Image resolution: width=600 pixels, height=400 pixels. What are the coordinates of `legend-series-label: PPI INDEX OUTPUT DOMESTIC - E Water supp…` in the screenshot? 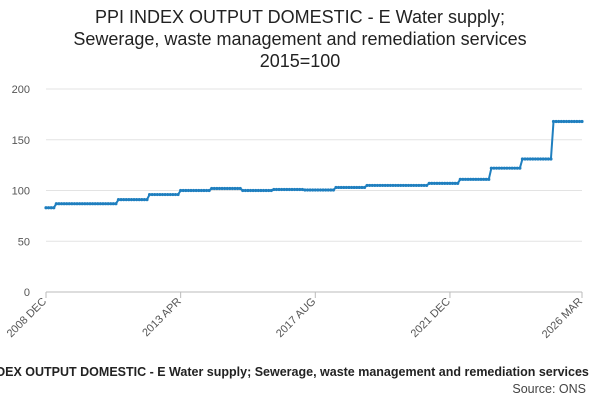 It's located at (294, 372).